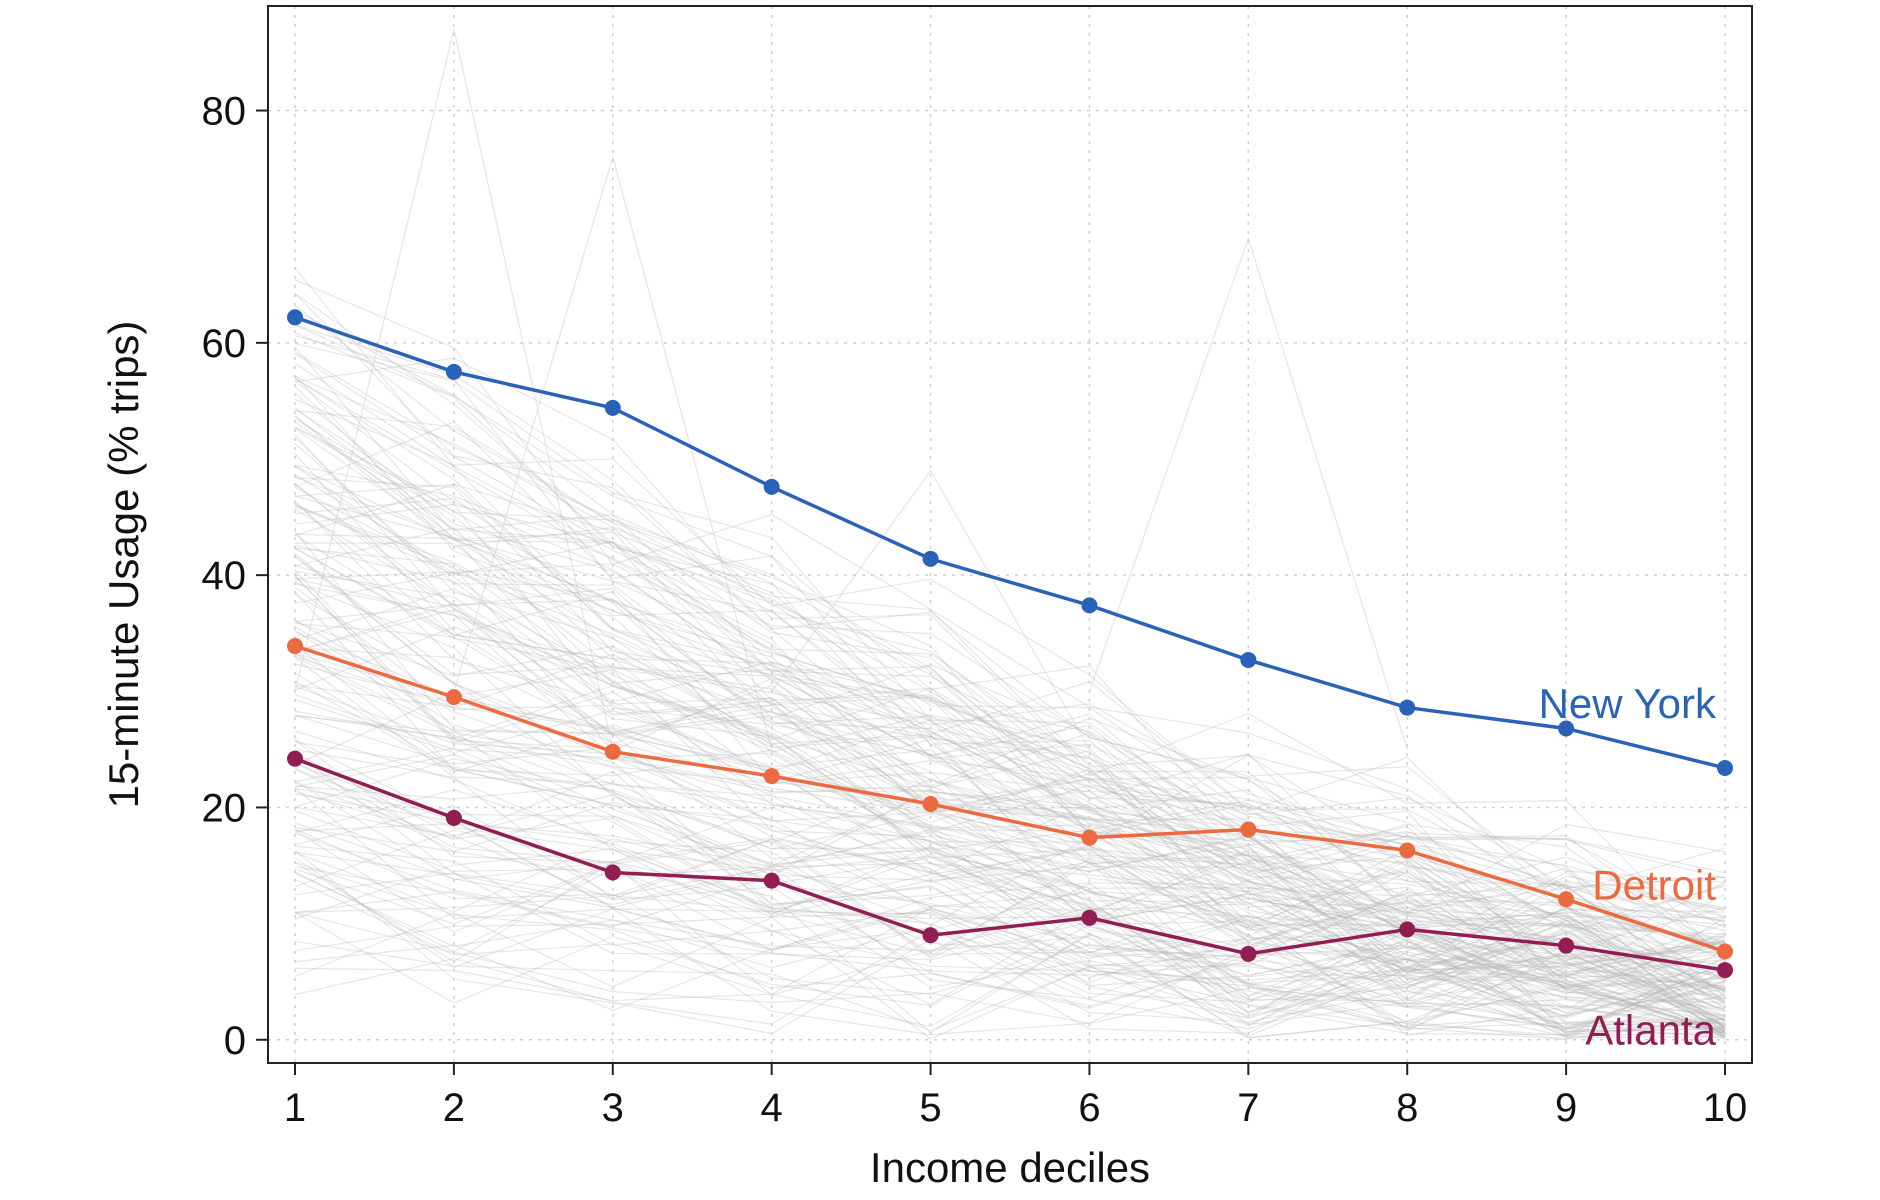  What do you see at coordinates (1407, 1108) in the screenshot?
I see `x-tick-label: 8` at bounding box center [1407, 1108].